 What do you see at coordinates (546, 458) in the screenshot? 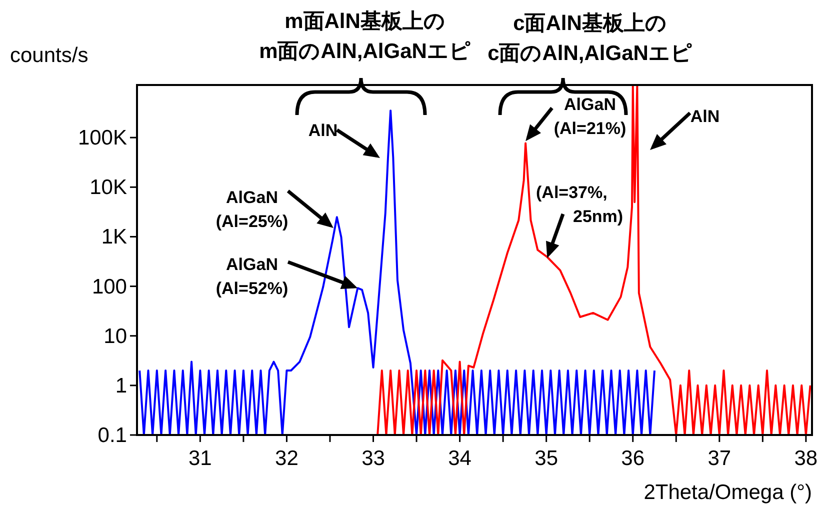
I see `x-tick-label: 35` at bounding box center [546, 458].